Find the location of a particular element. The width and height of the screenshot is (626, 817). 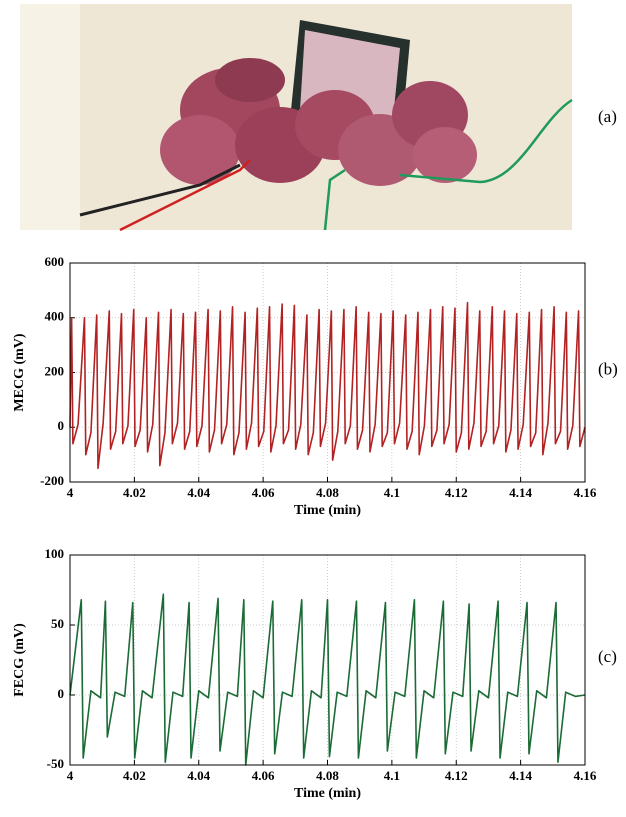

y-tick-label: -50 is located at coordinates (55, 763).